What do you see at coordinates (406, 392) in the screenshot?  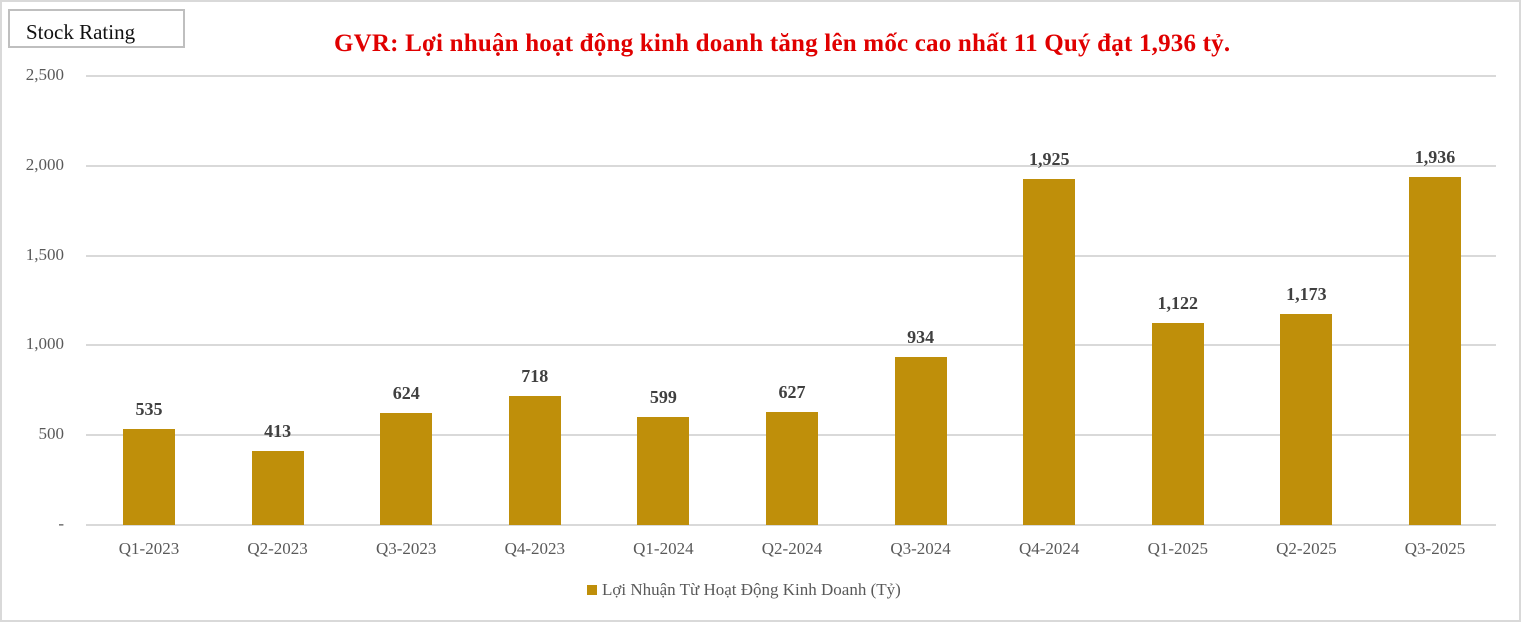 I see `bar-value-label: 624` at bounding box center [406, 392].